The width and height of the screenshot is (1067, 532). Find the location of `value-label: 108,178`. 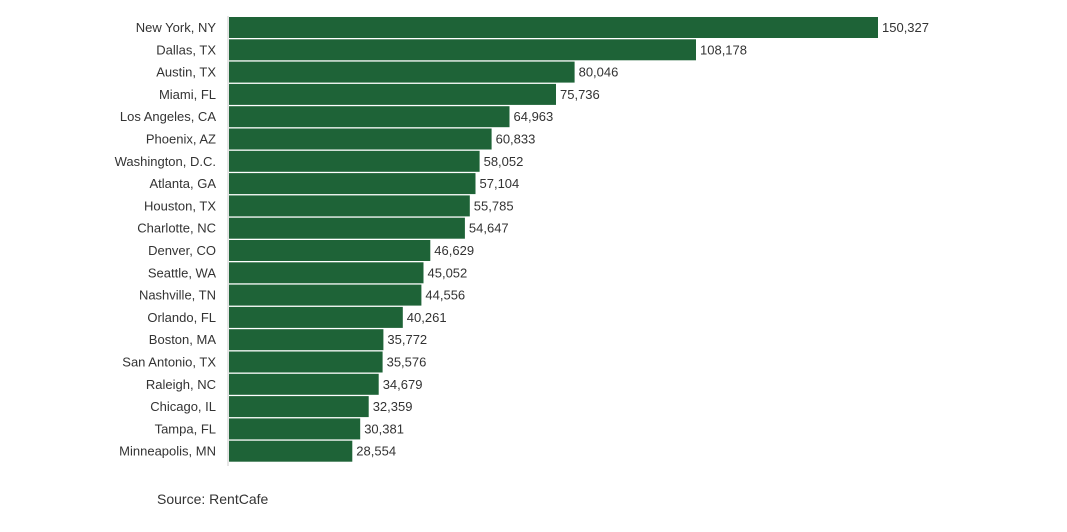

value-label: 108,178 is located at coordinates (723, 49).